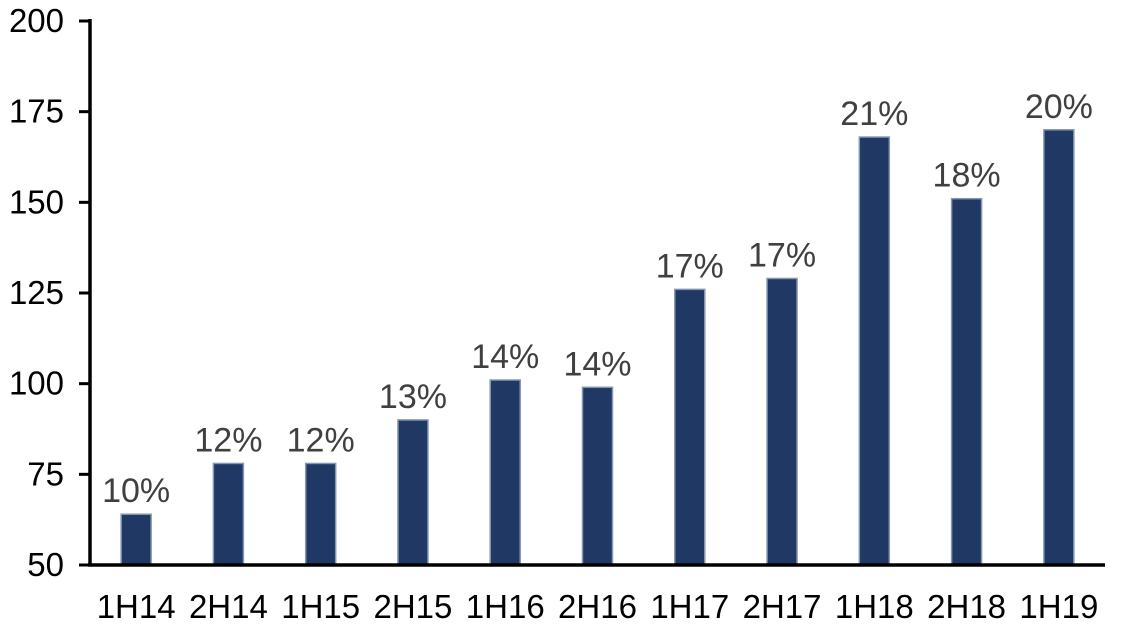  I want to click on y-tick-label-150: 150, so click(36, 201).